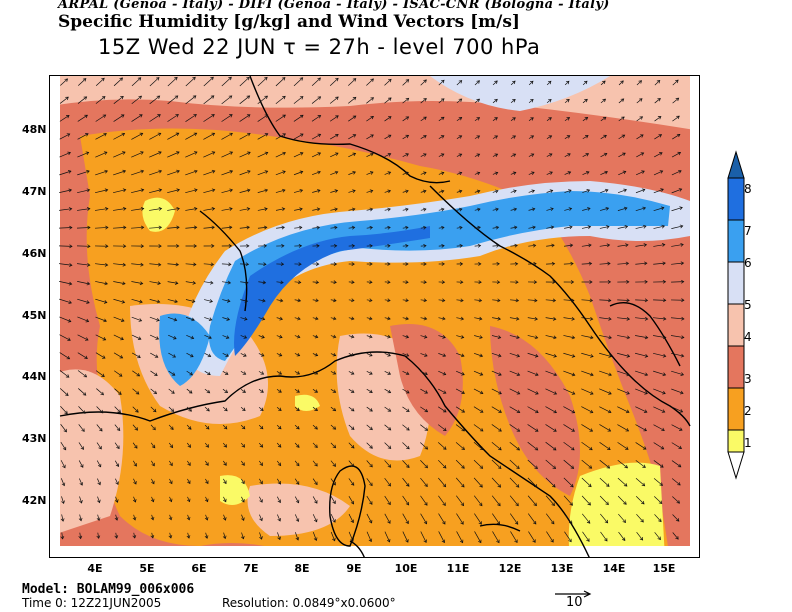 The width and height of the screenshot is (792, 612). What do you see at coordinates (251, 568) in the screenshot?
I see `lon-label-7e: 7E` at bounding box center [251, 568].